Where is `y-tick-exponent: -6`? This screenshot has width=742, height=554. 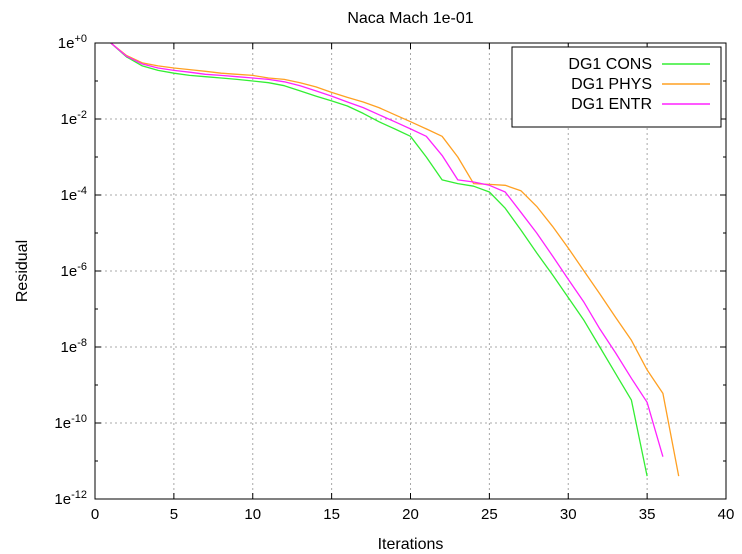 y-tick-exponent: -6 is located at coordinates (82, 267).